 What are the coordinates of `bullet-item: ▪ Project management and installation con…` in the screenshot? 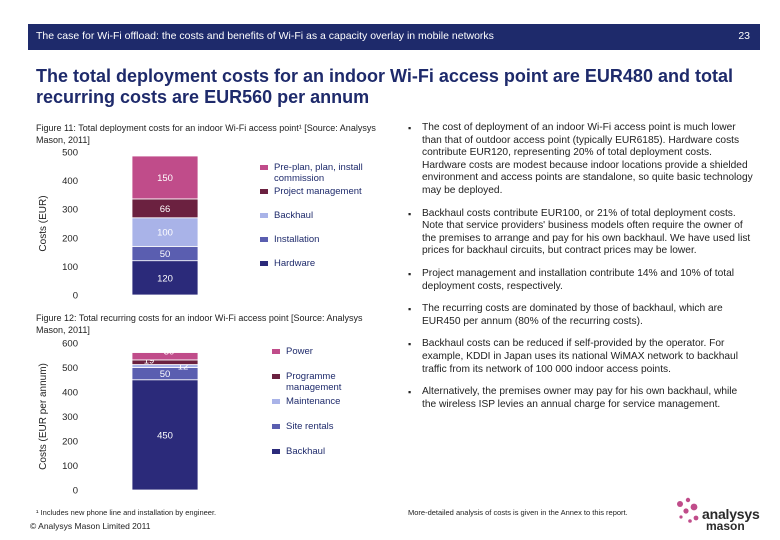 It's located at (581, 280).